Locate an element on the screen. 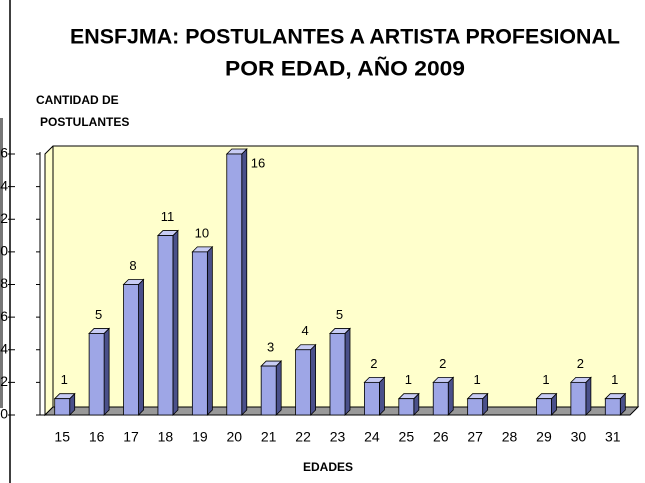  value-label: 4 is located at coordinates (304, 330).